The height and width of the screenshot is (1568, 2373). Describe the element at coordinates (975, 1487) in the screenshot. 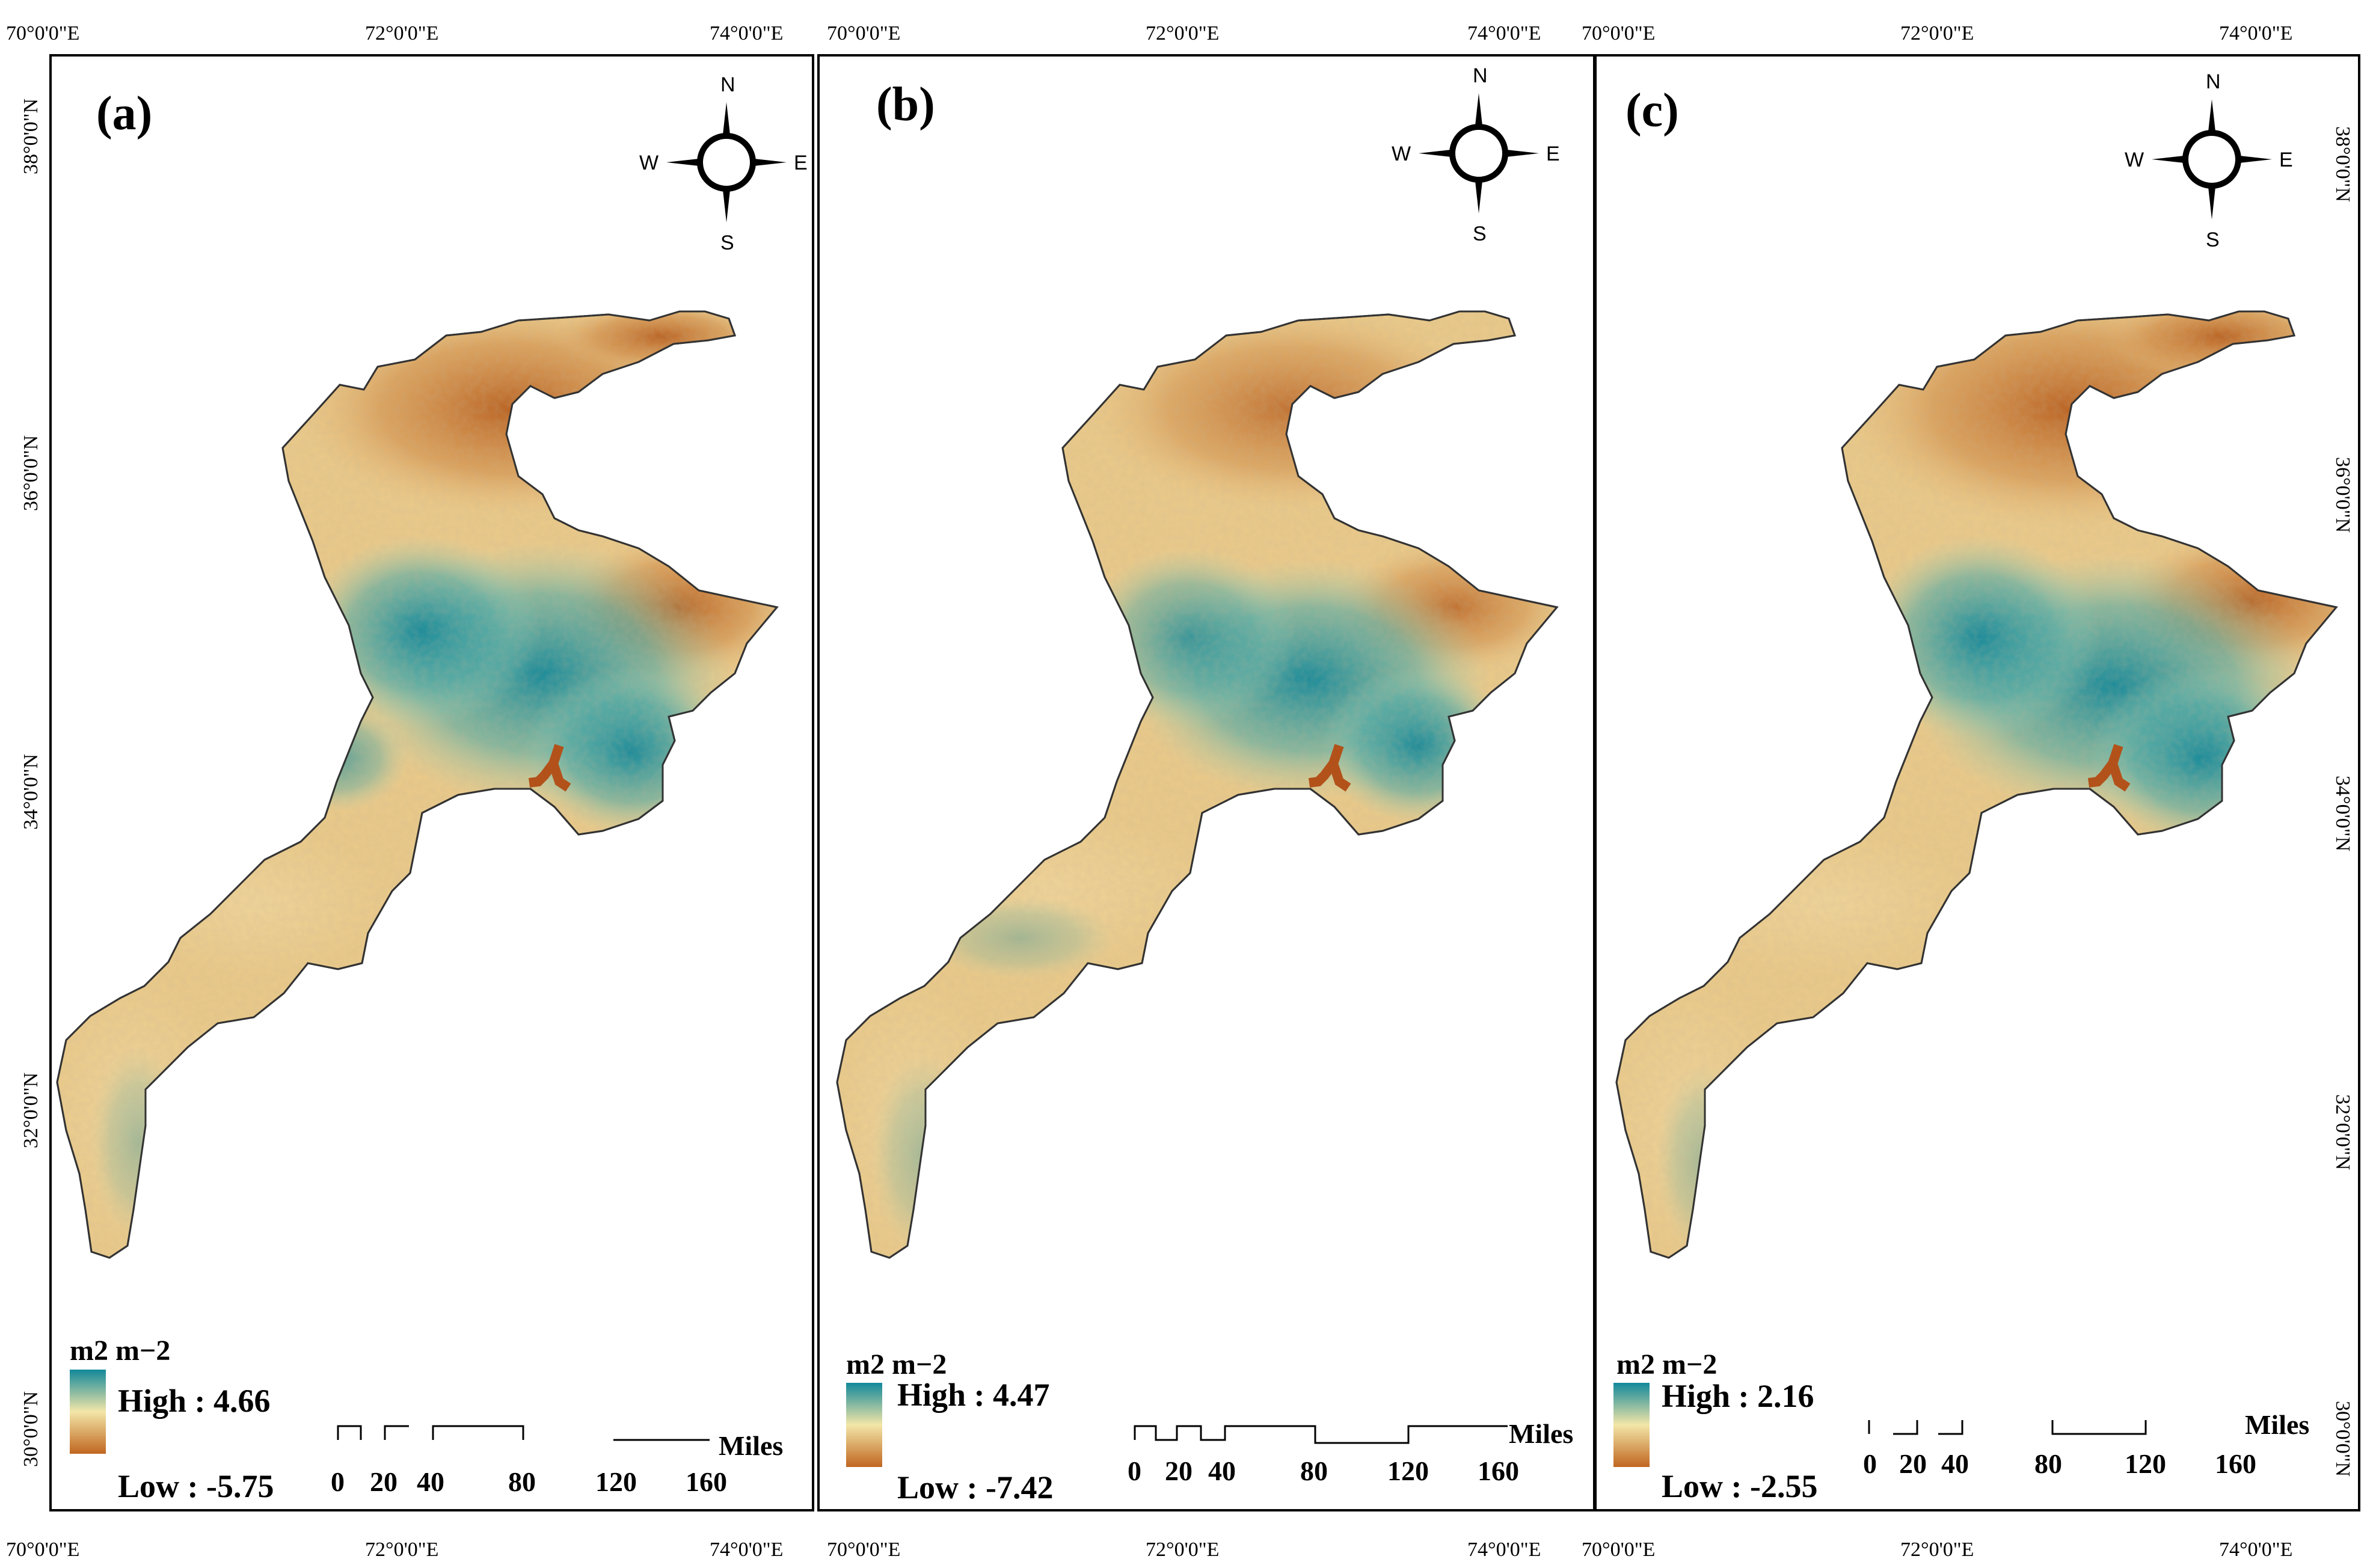

I see `legend-low: Low : -7.42` at that location.